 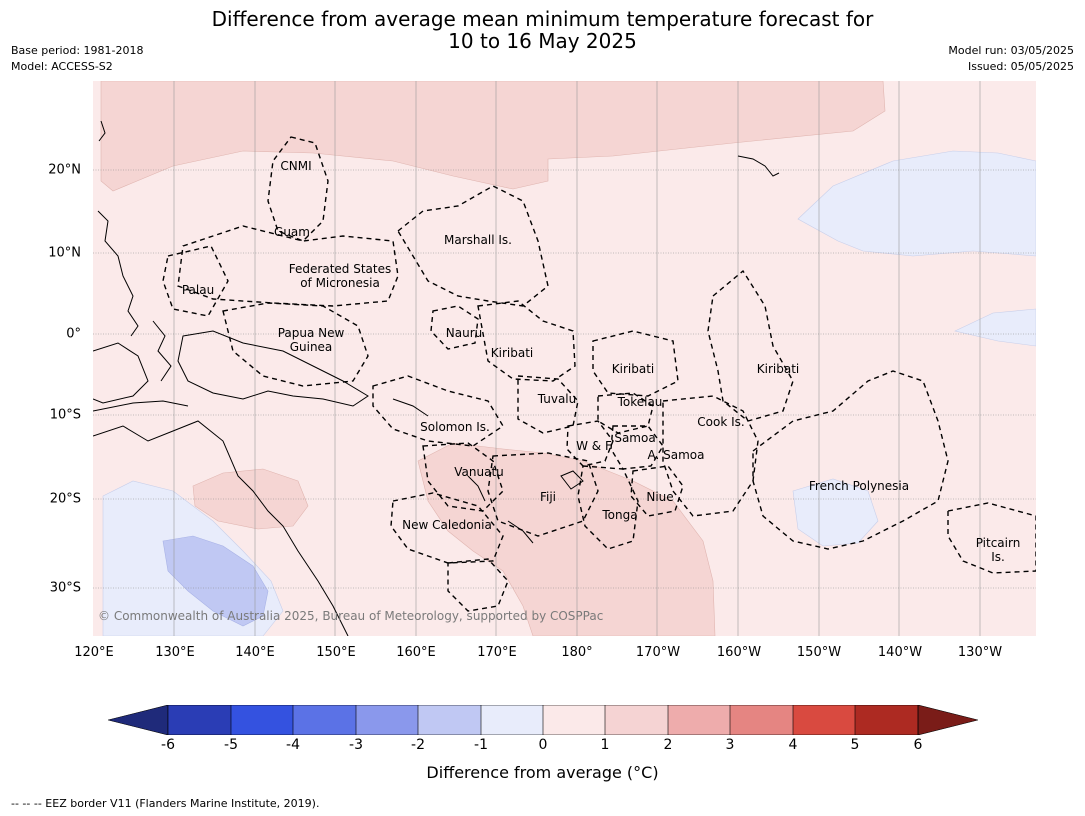 I want to click on label-png-line1: Papua New, so click(x=311, y=333).